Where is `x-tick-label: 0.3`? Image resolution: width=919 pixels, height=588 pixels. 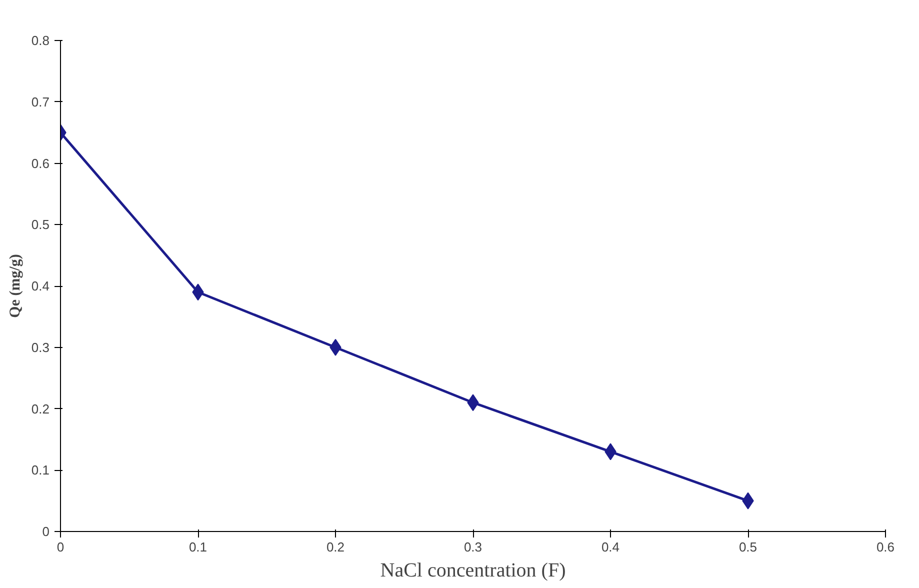 x-tick-label: 0.3 is located at coordinates (473, 547).